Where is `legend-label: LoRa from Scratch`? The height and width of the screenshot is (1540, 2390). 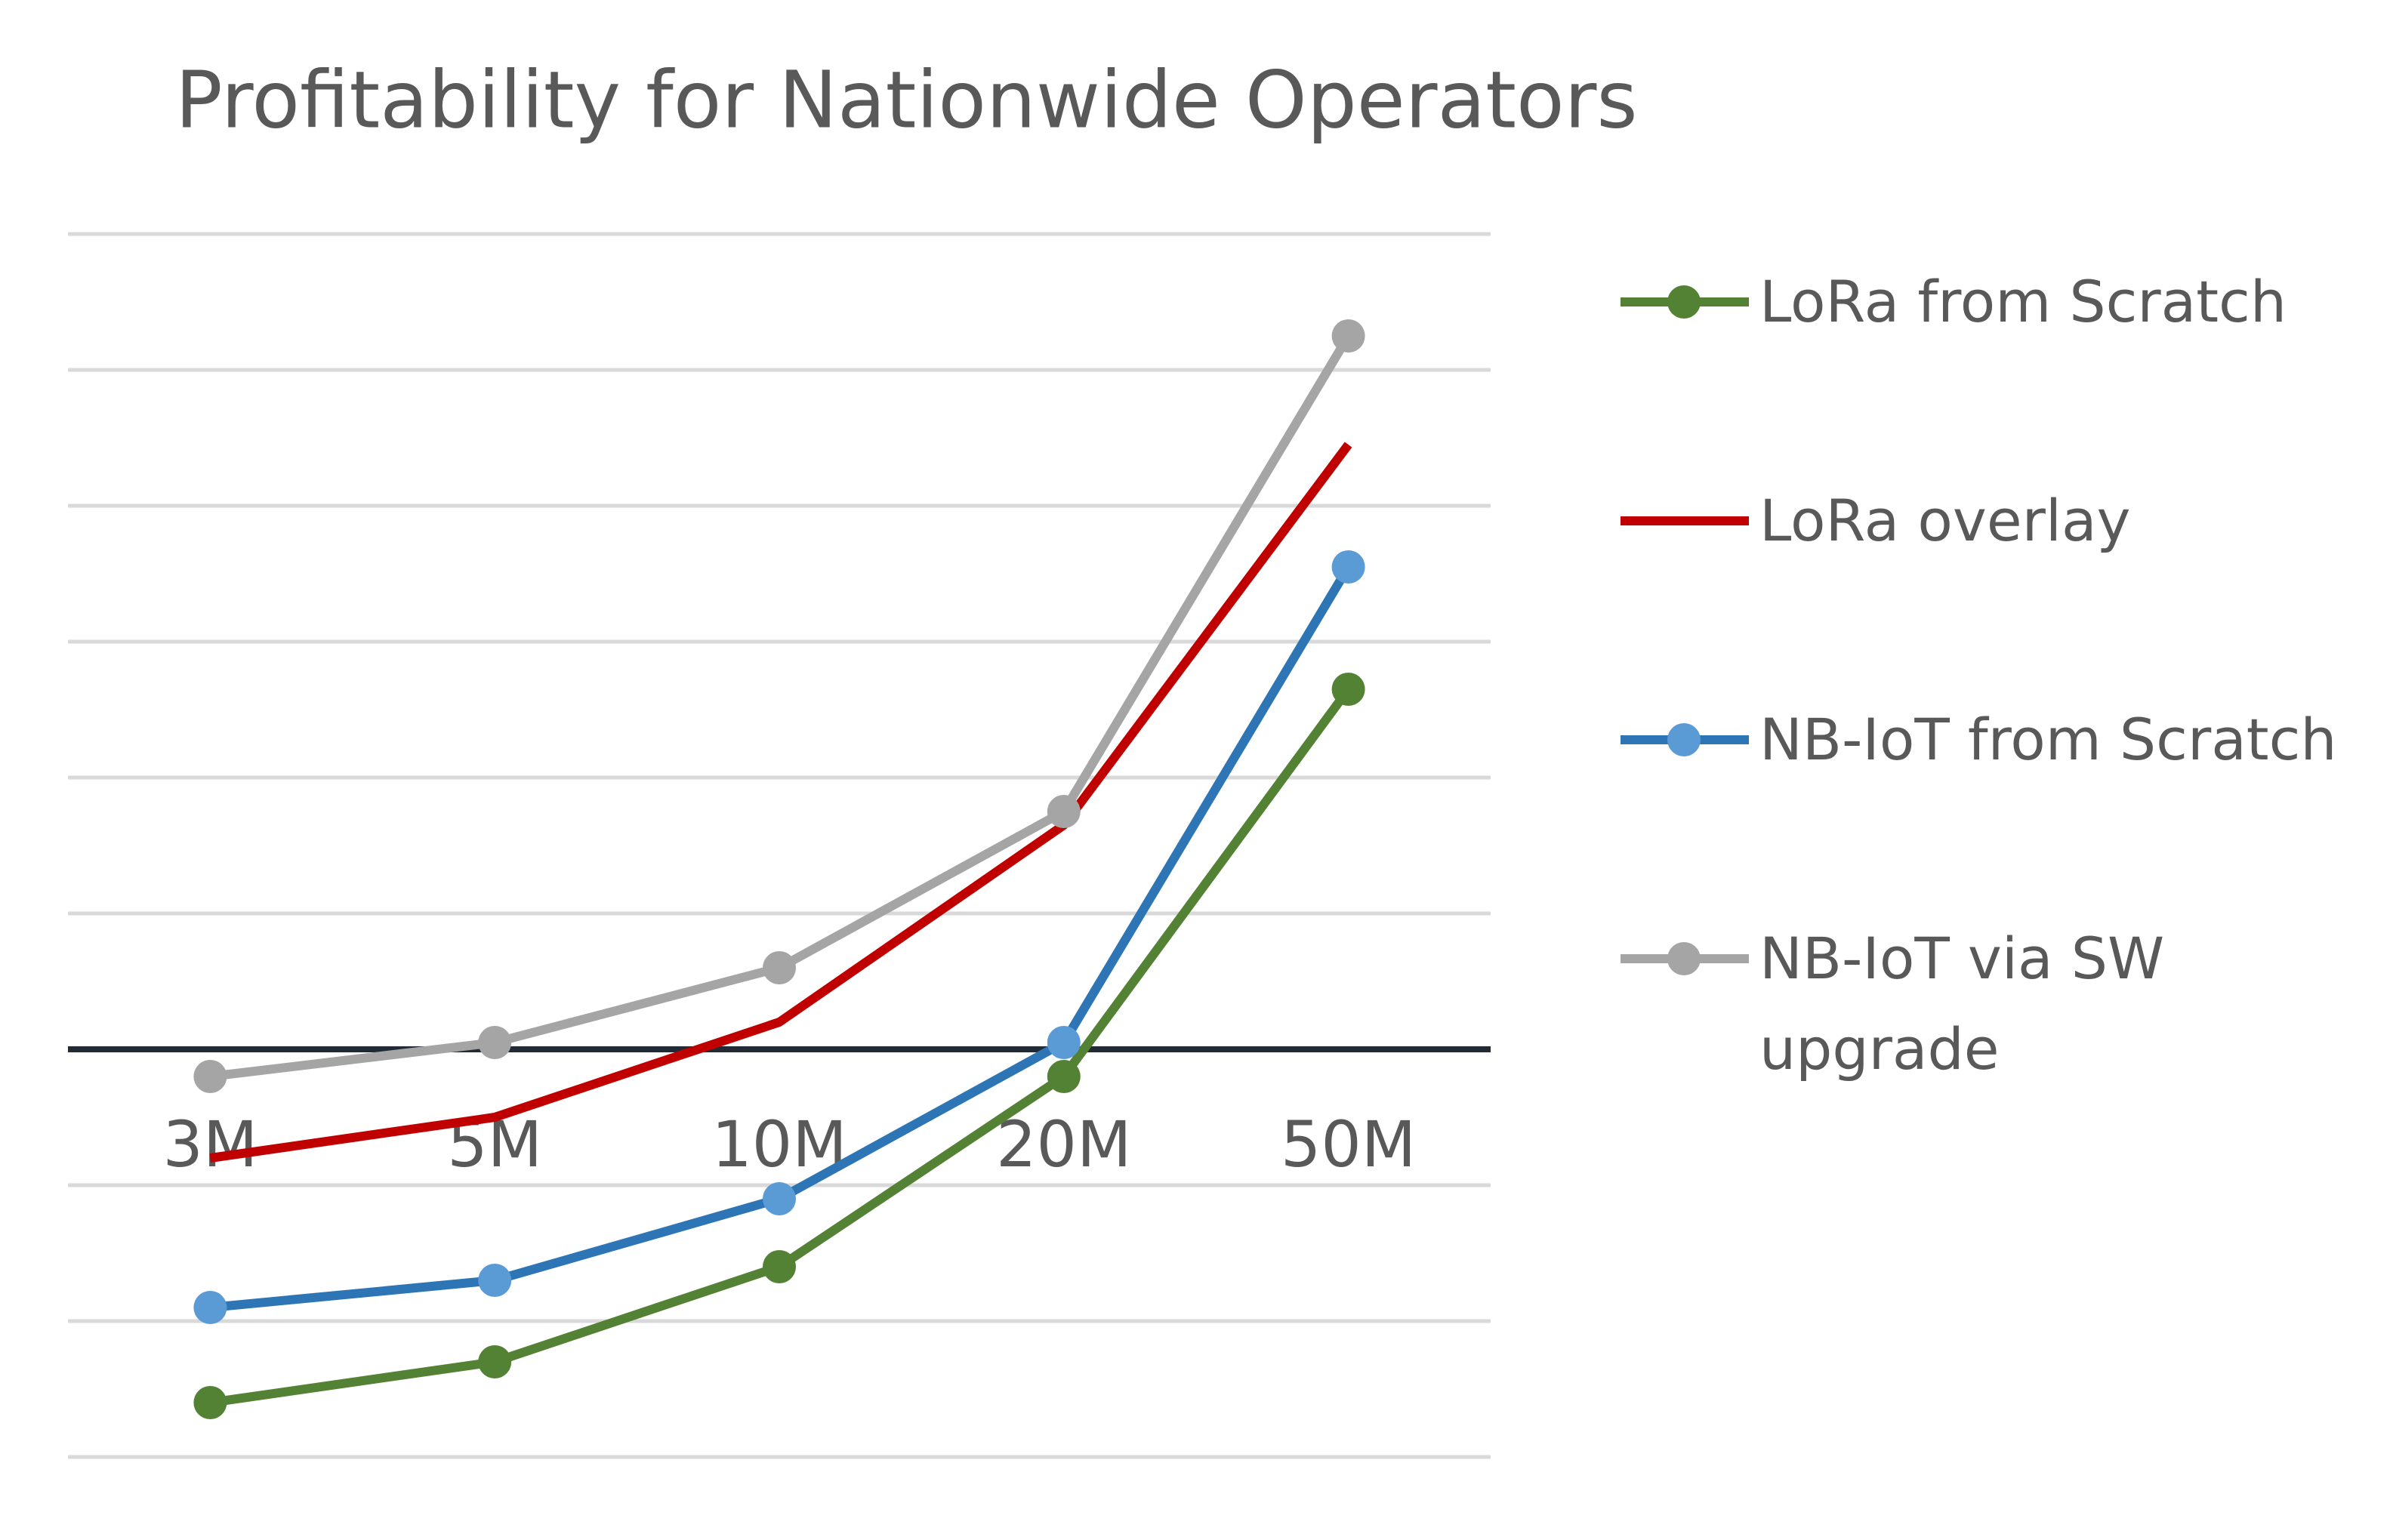
legend-label: LoRa from Scratch is located at coordinates (2023, 302).